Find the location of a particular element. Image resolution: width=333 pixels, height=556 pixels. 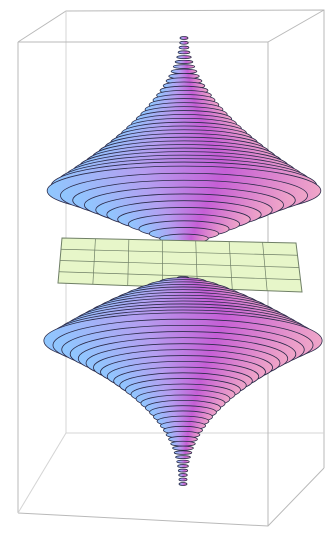

separator-plane is located at coordinates (180, 265).